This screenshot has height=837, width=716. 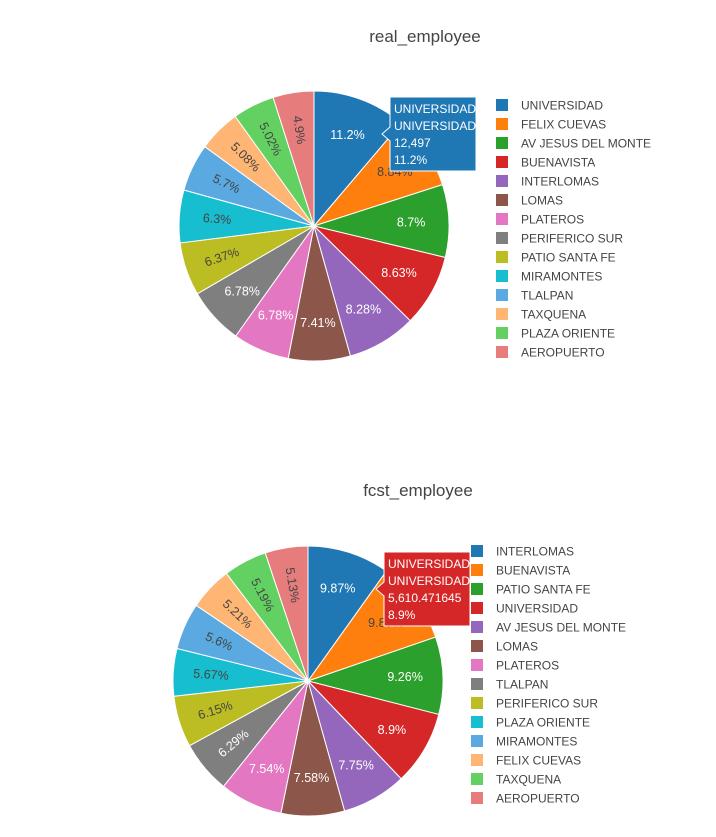 What do you see at coordinates (553, 315) in the screenshot?
I see `legend-label: TAXQUENA` at bounding box center [553, 315].